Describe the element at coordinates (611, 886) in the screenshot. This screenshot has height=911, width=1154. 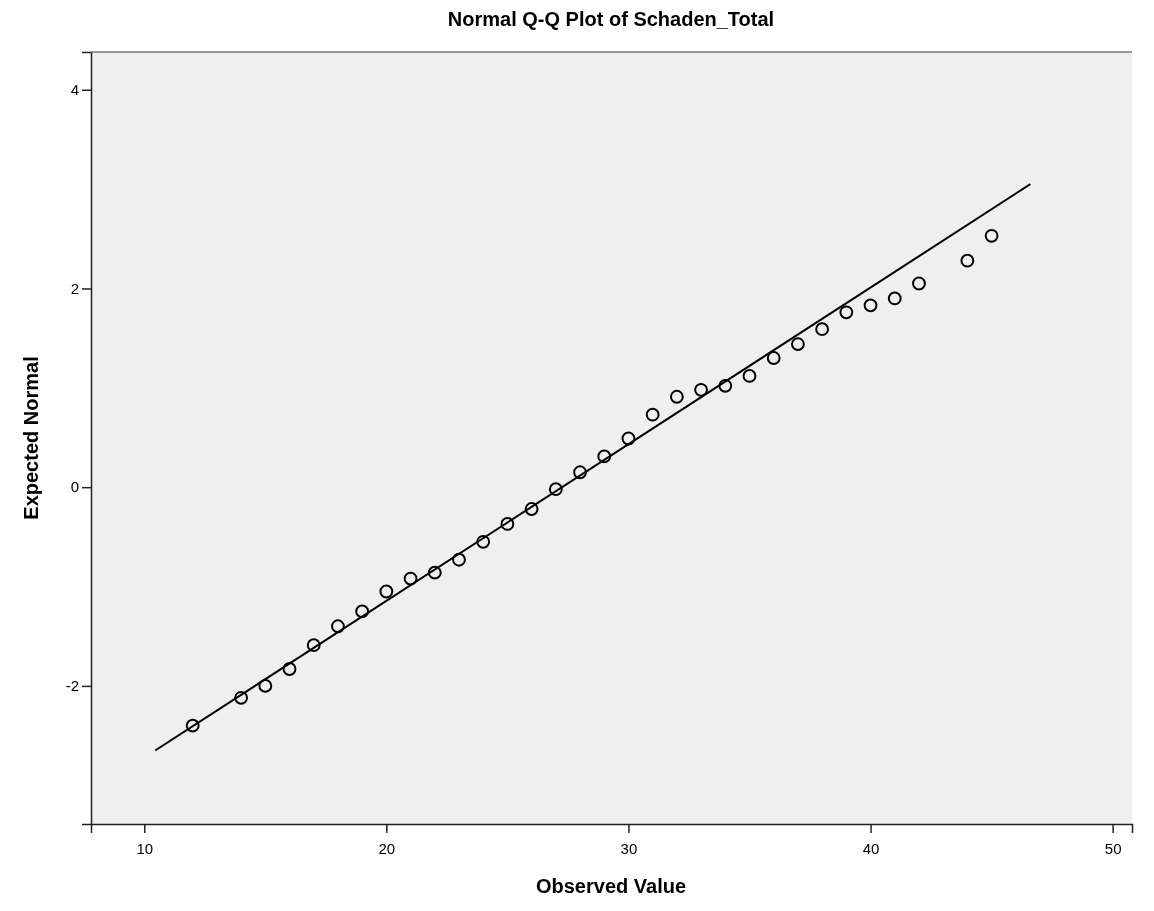
I see `x-axis-title: Observed Value` at that location.